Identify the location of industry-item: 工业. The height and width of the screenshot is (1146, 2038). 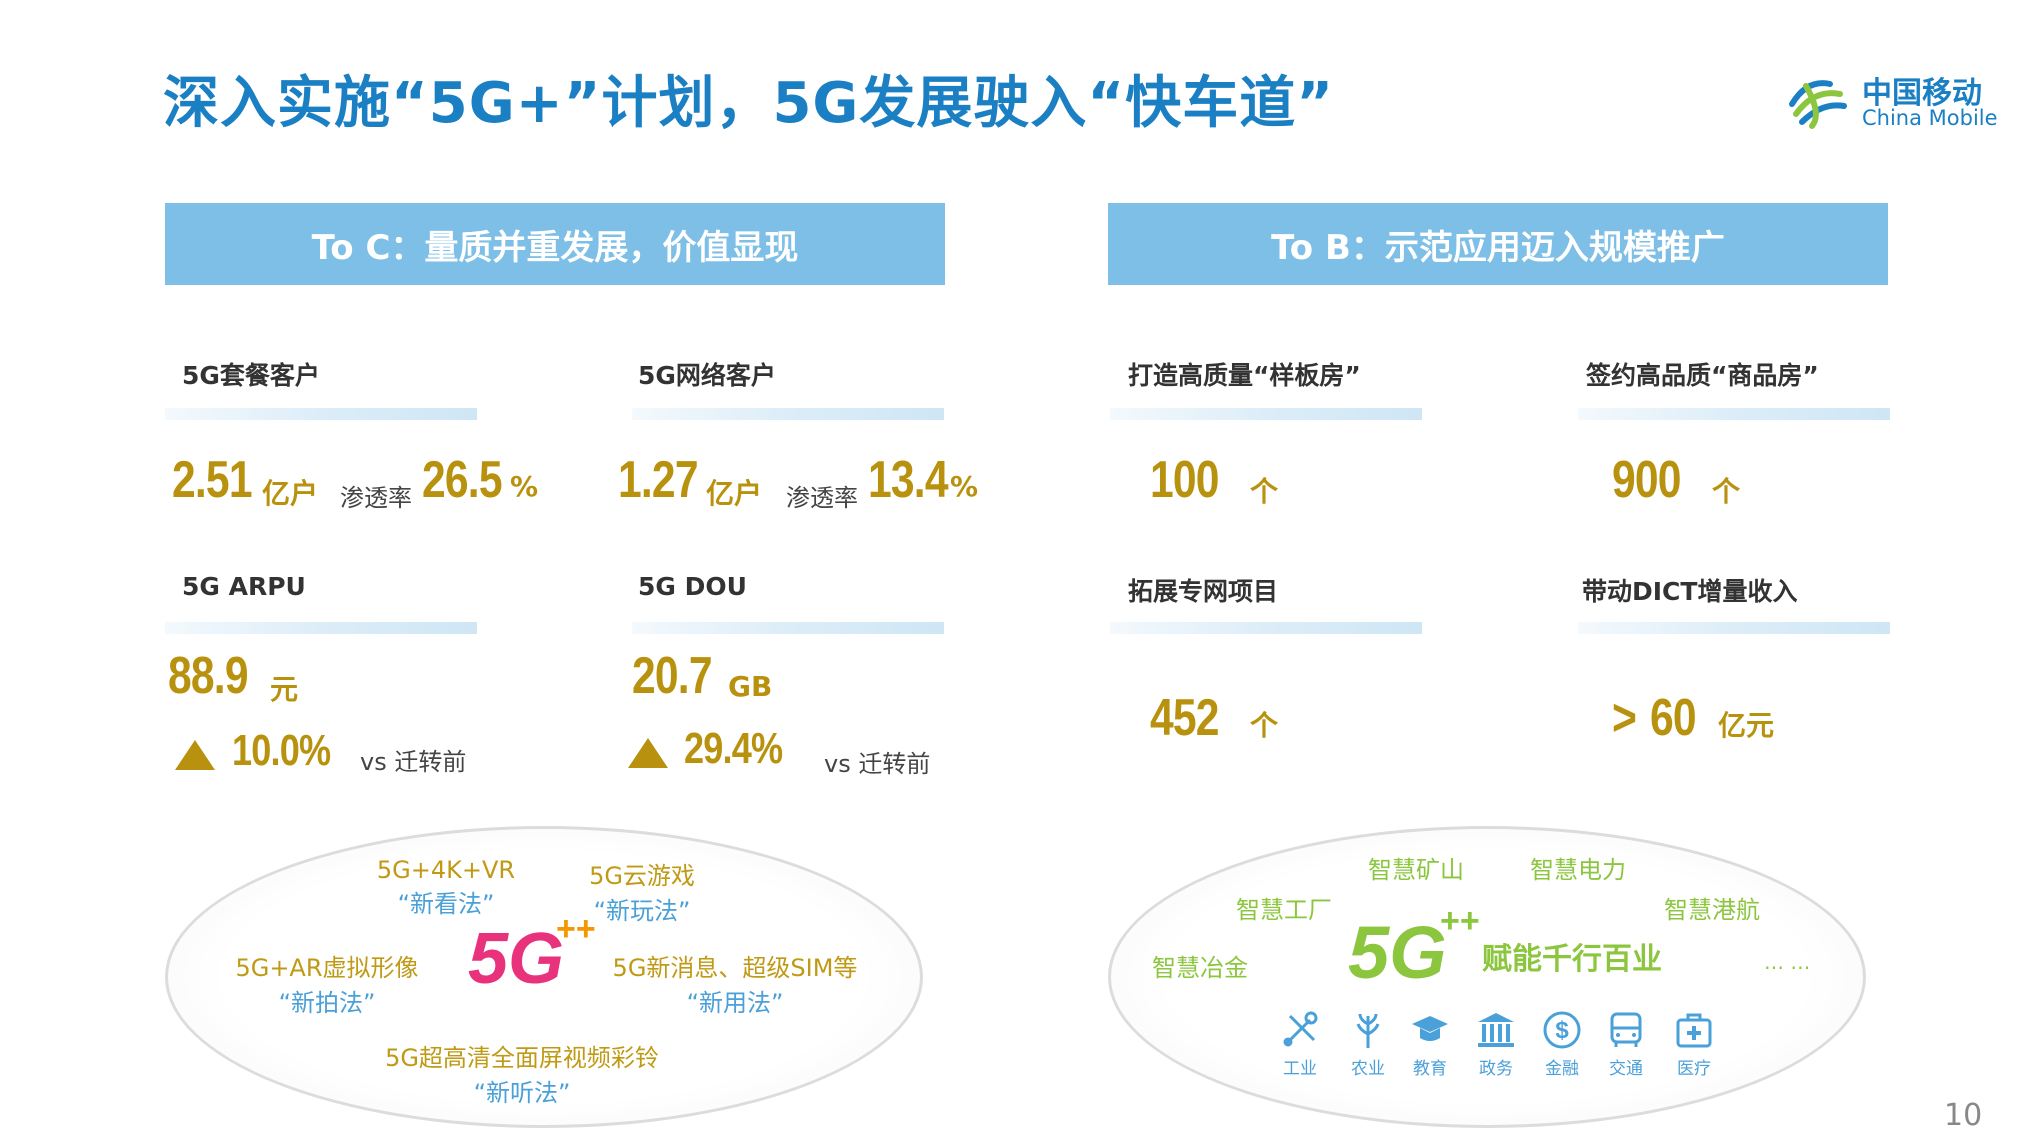
(1300, 1044).